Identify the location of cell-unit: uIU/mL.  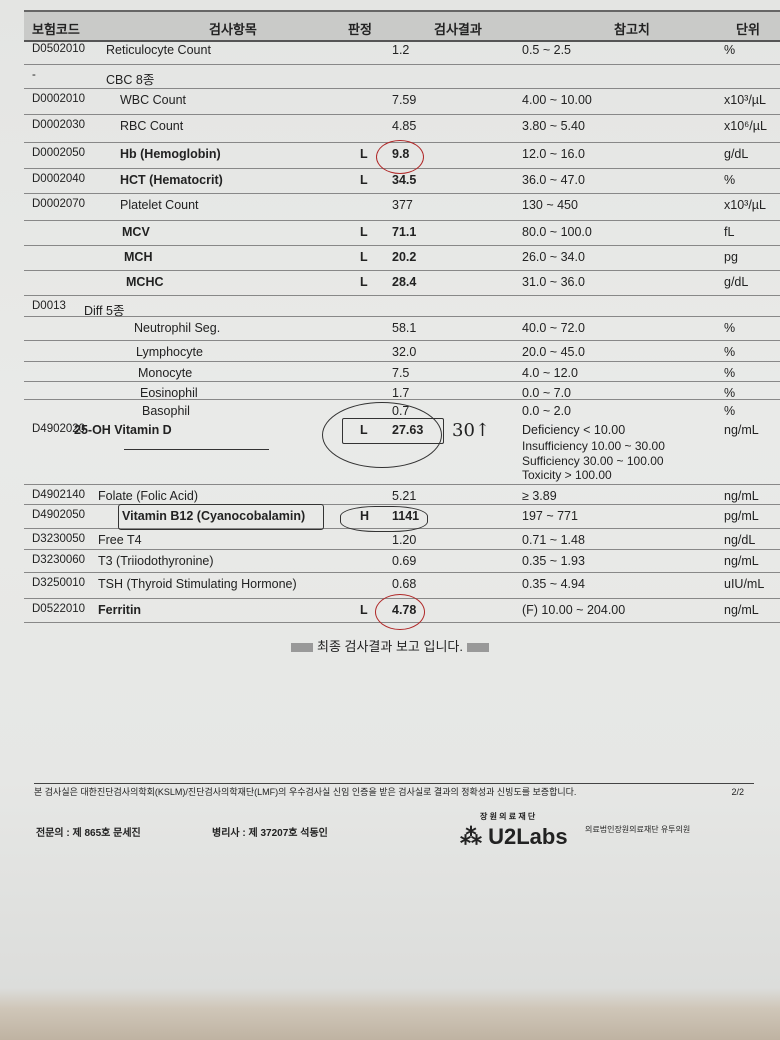
(744, 584).